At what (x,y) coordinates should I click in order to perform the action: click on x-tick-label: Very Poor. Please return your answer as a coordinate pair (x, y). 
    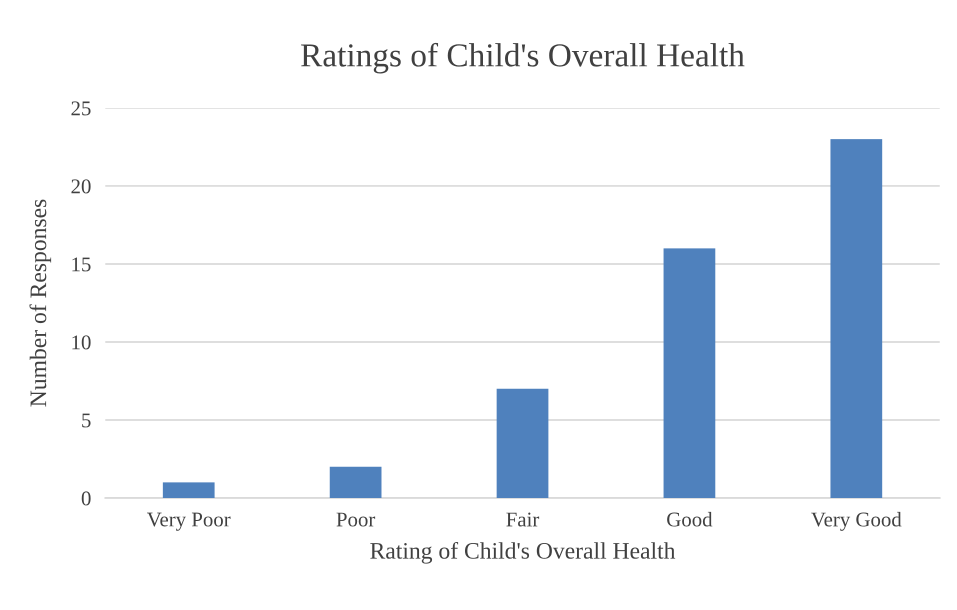
    Looking at the image, I should click on (188, 521).